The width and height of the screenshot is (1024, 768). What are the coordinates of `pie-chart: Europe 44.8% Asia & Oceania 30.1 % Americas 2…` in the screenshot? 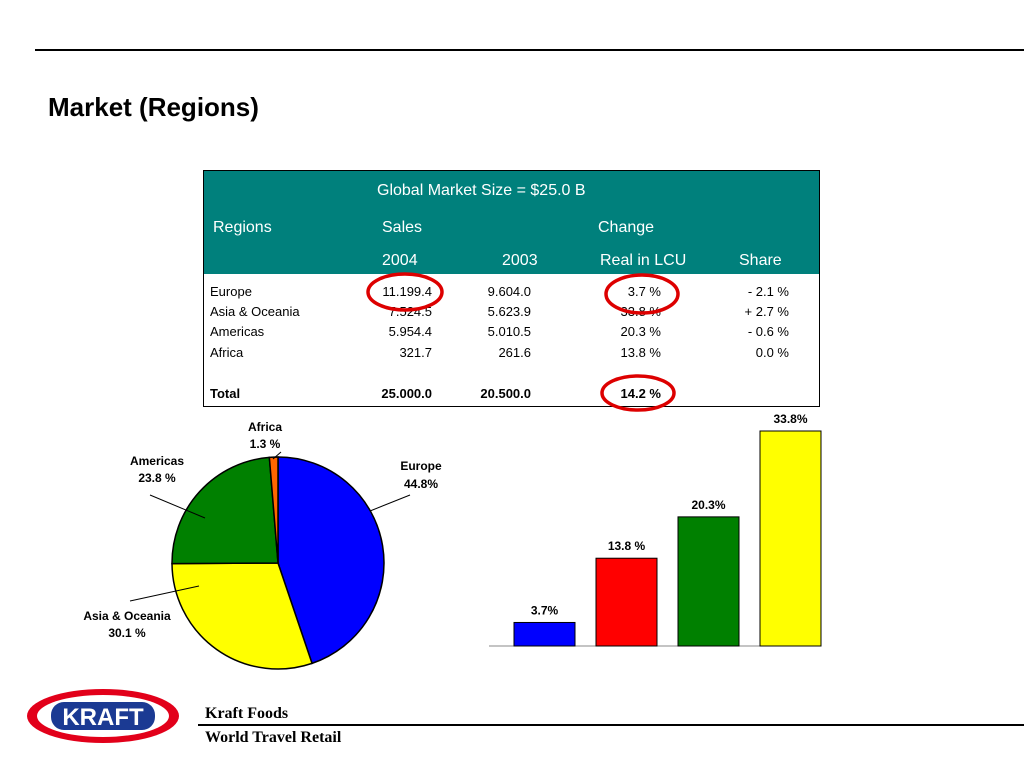 It's located at (262, 545).